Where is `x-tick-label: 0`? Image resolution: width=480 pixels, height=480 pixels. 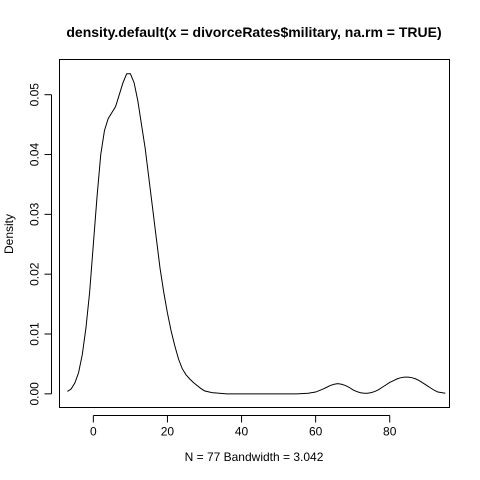 x-tick-label: 0 is located at coordinates (93, 432).